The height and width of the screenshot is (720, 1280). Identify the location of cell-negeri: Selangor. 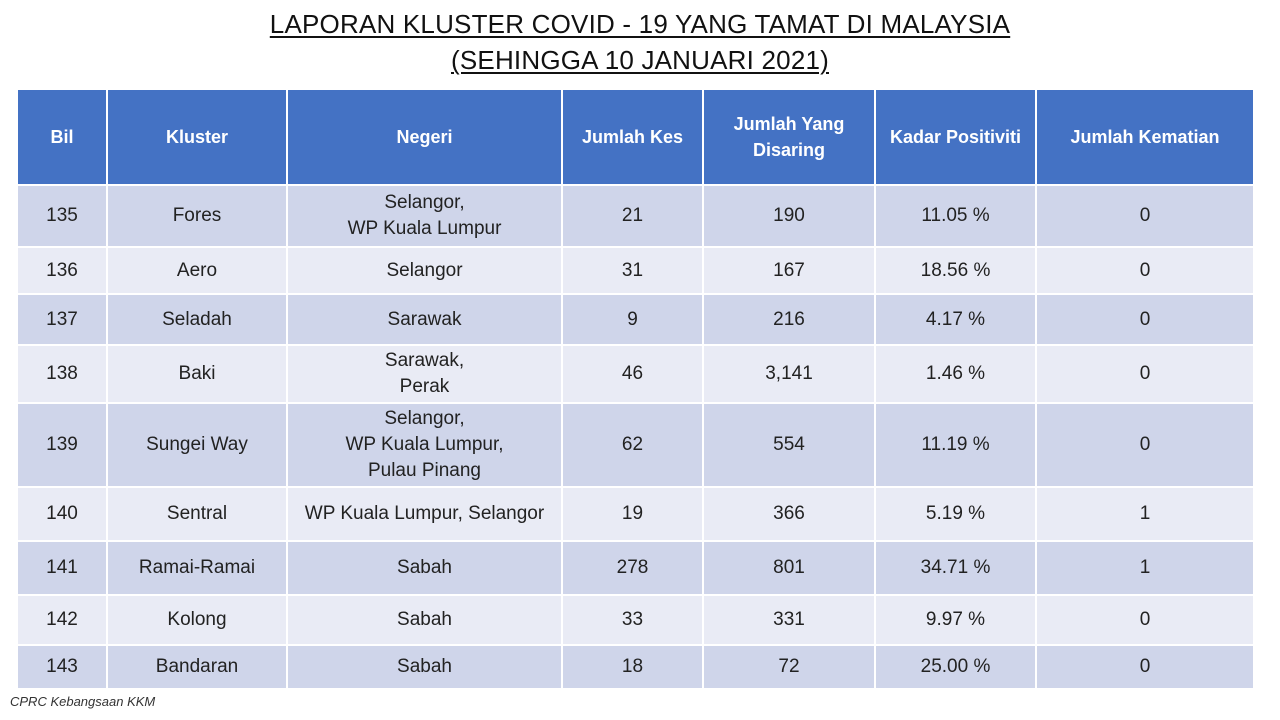
(424, 270).